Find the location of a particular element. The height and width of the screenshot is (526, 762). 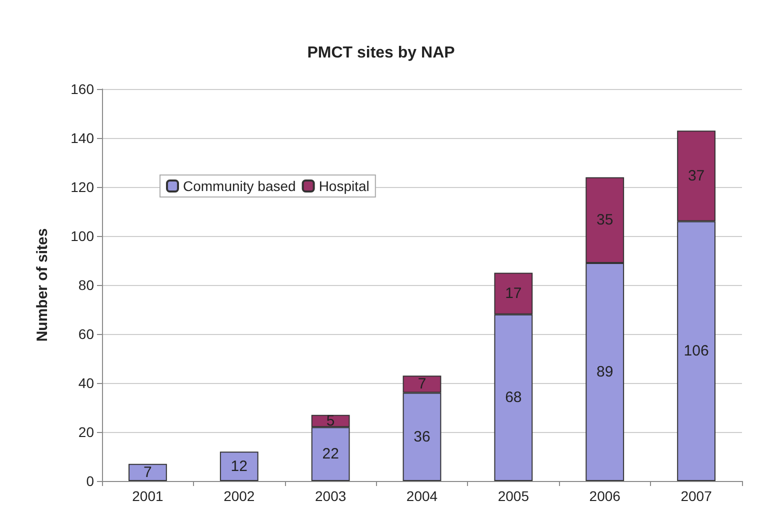

y-tick-label: 160 is located at coordinates (82, 89).